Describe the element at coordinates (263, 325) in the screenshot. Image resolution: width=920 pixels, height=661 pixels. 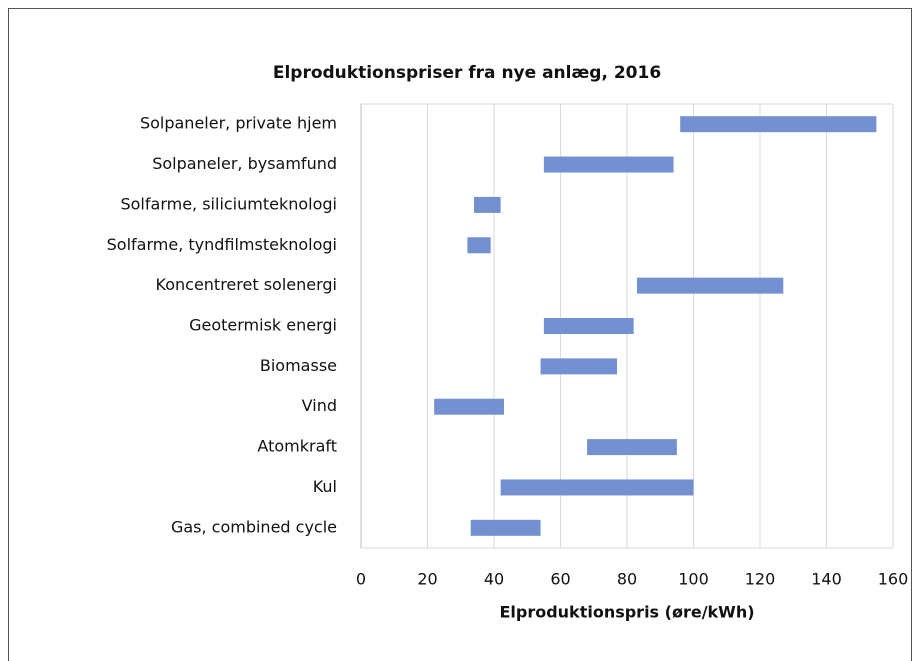
I see `y-tick-label: Geotermisk energi` at that location.